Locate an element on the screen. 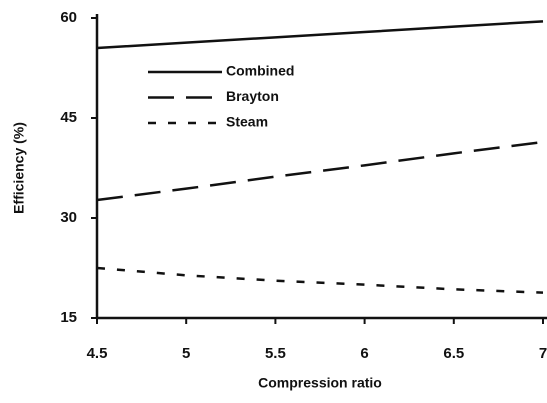 The width and height of the screenshot is (547, 403). x-axis-label: Compression ratio is located at coordinates (320, 383).